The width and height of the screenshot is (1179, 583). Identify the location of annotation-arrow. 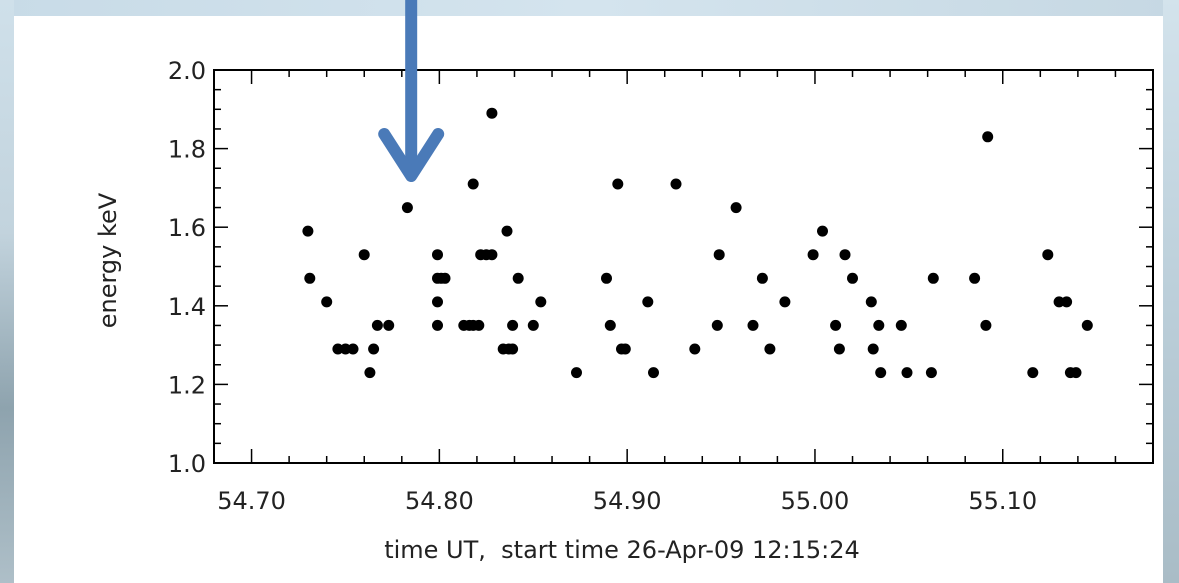
(411, 91).